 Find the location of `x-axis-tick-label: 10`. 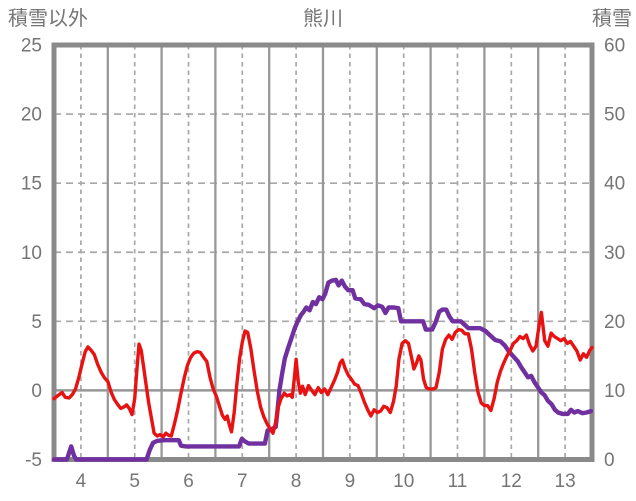

x-axis-tick-label: 10 is located at coordinates (403, 481).